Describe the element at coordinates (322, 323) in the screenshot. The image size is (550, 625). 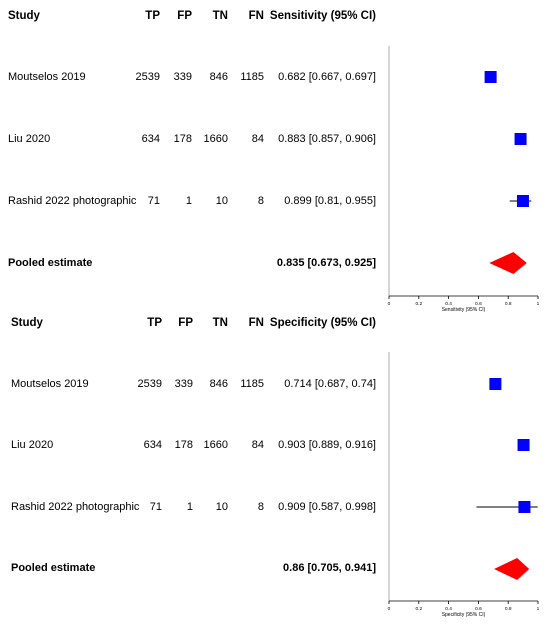
I see `header-estimate: Specificity (95% CI)` at that location.